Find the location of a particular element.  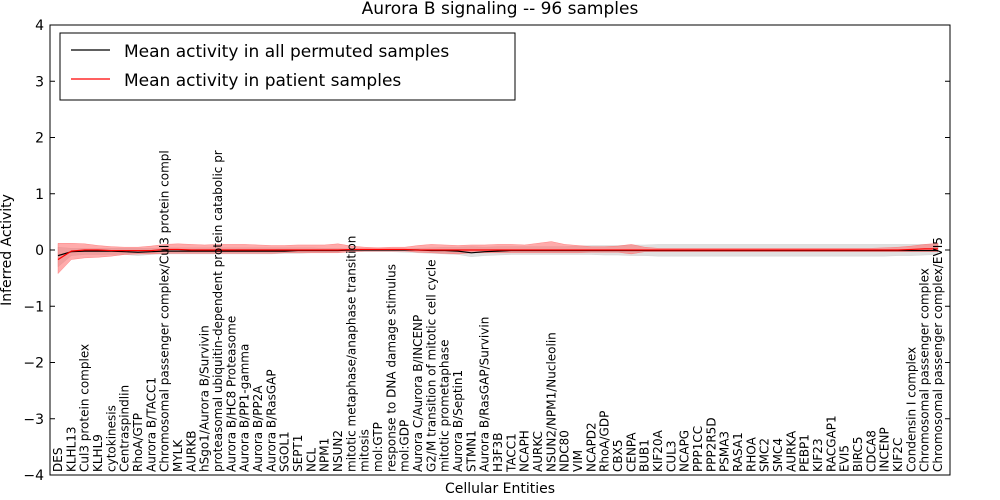

x-tick-label: Aurora B/RasGAP/Survivin is located at coordinates (485, 394).